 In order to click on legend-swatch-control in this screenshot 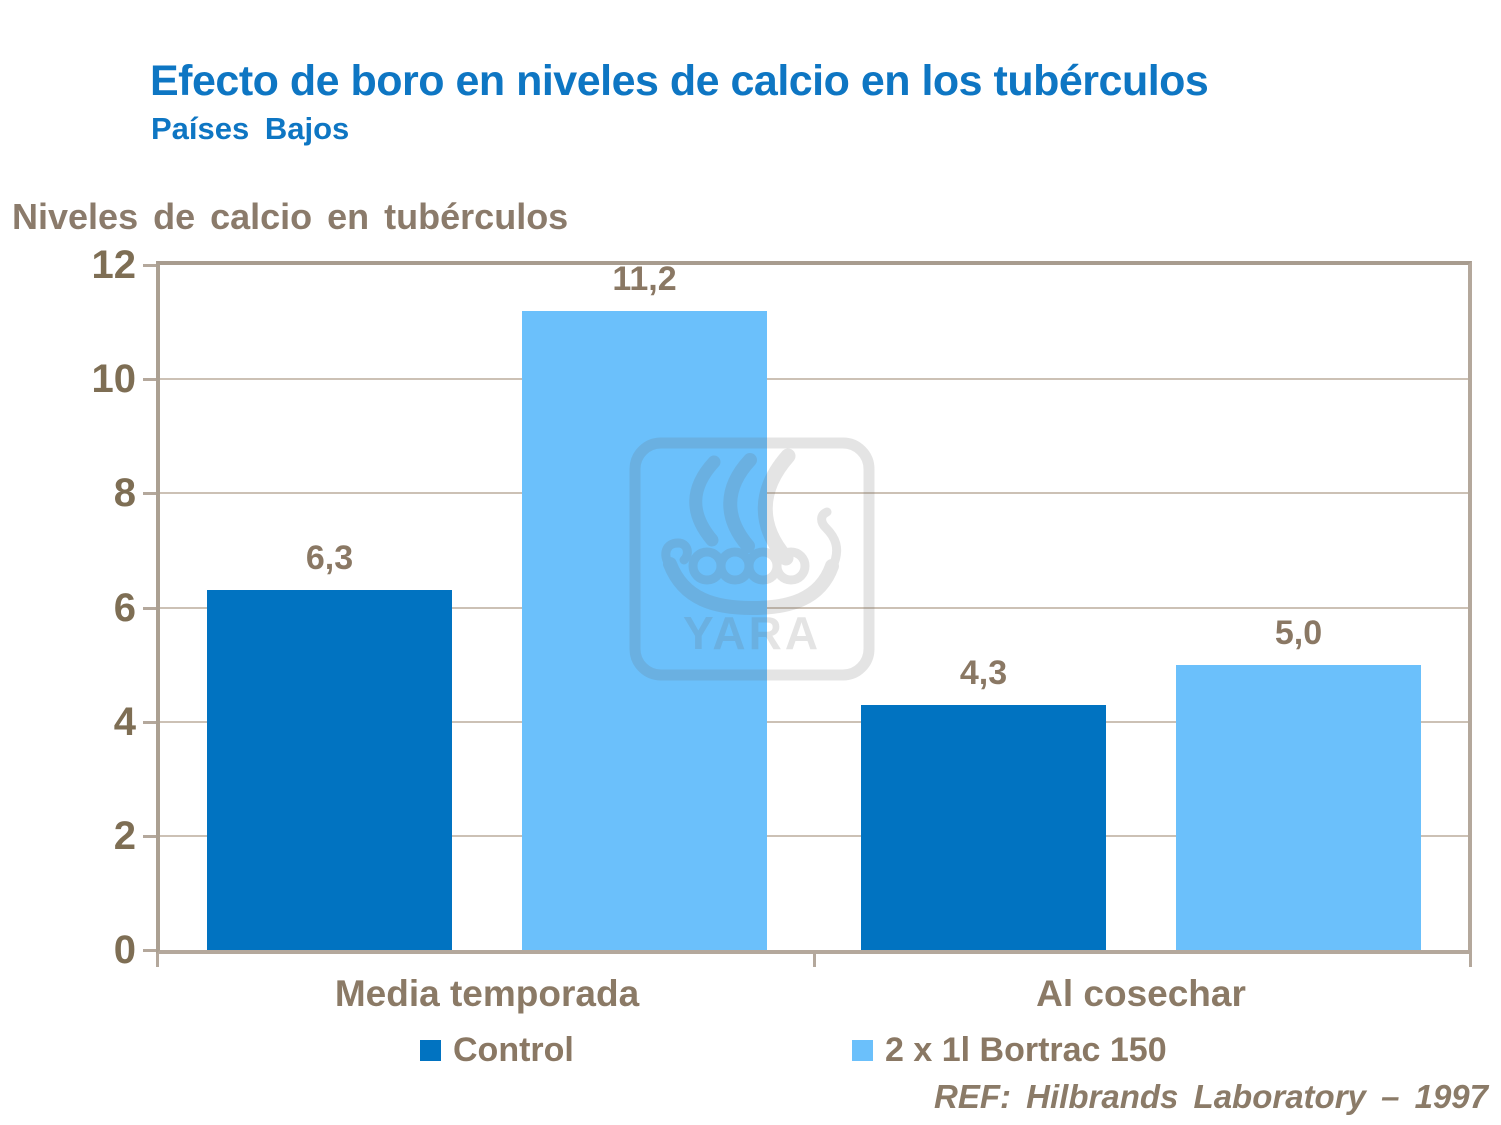, I will do `click(430, 1050)`.